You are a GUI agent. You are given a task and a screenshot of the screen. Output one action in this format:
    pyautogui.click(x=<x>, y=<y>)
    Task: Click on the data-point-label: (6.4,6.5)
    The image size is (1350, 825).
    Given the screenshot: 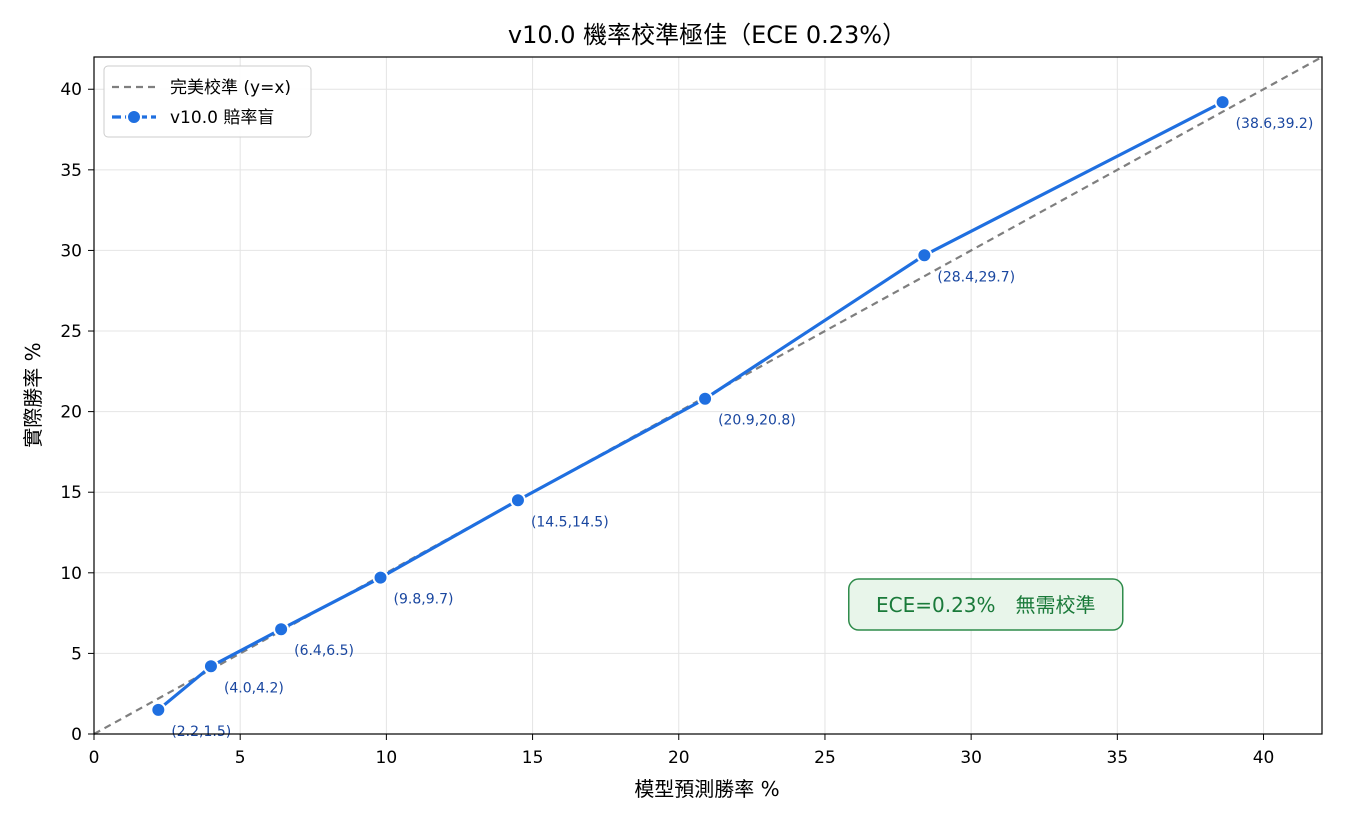 What is the action you would take?
    pyautogui.click(x=324, y=651)
    